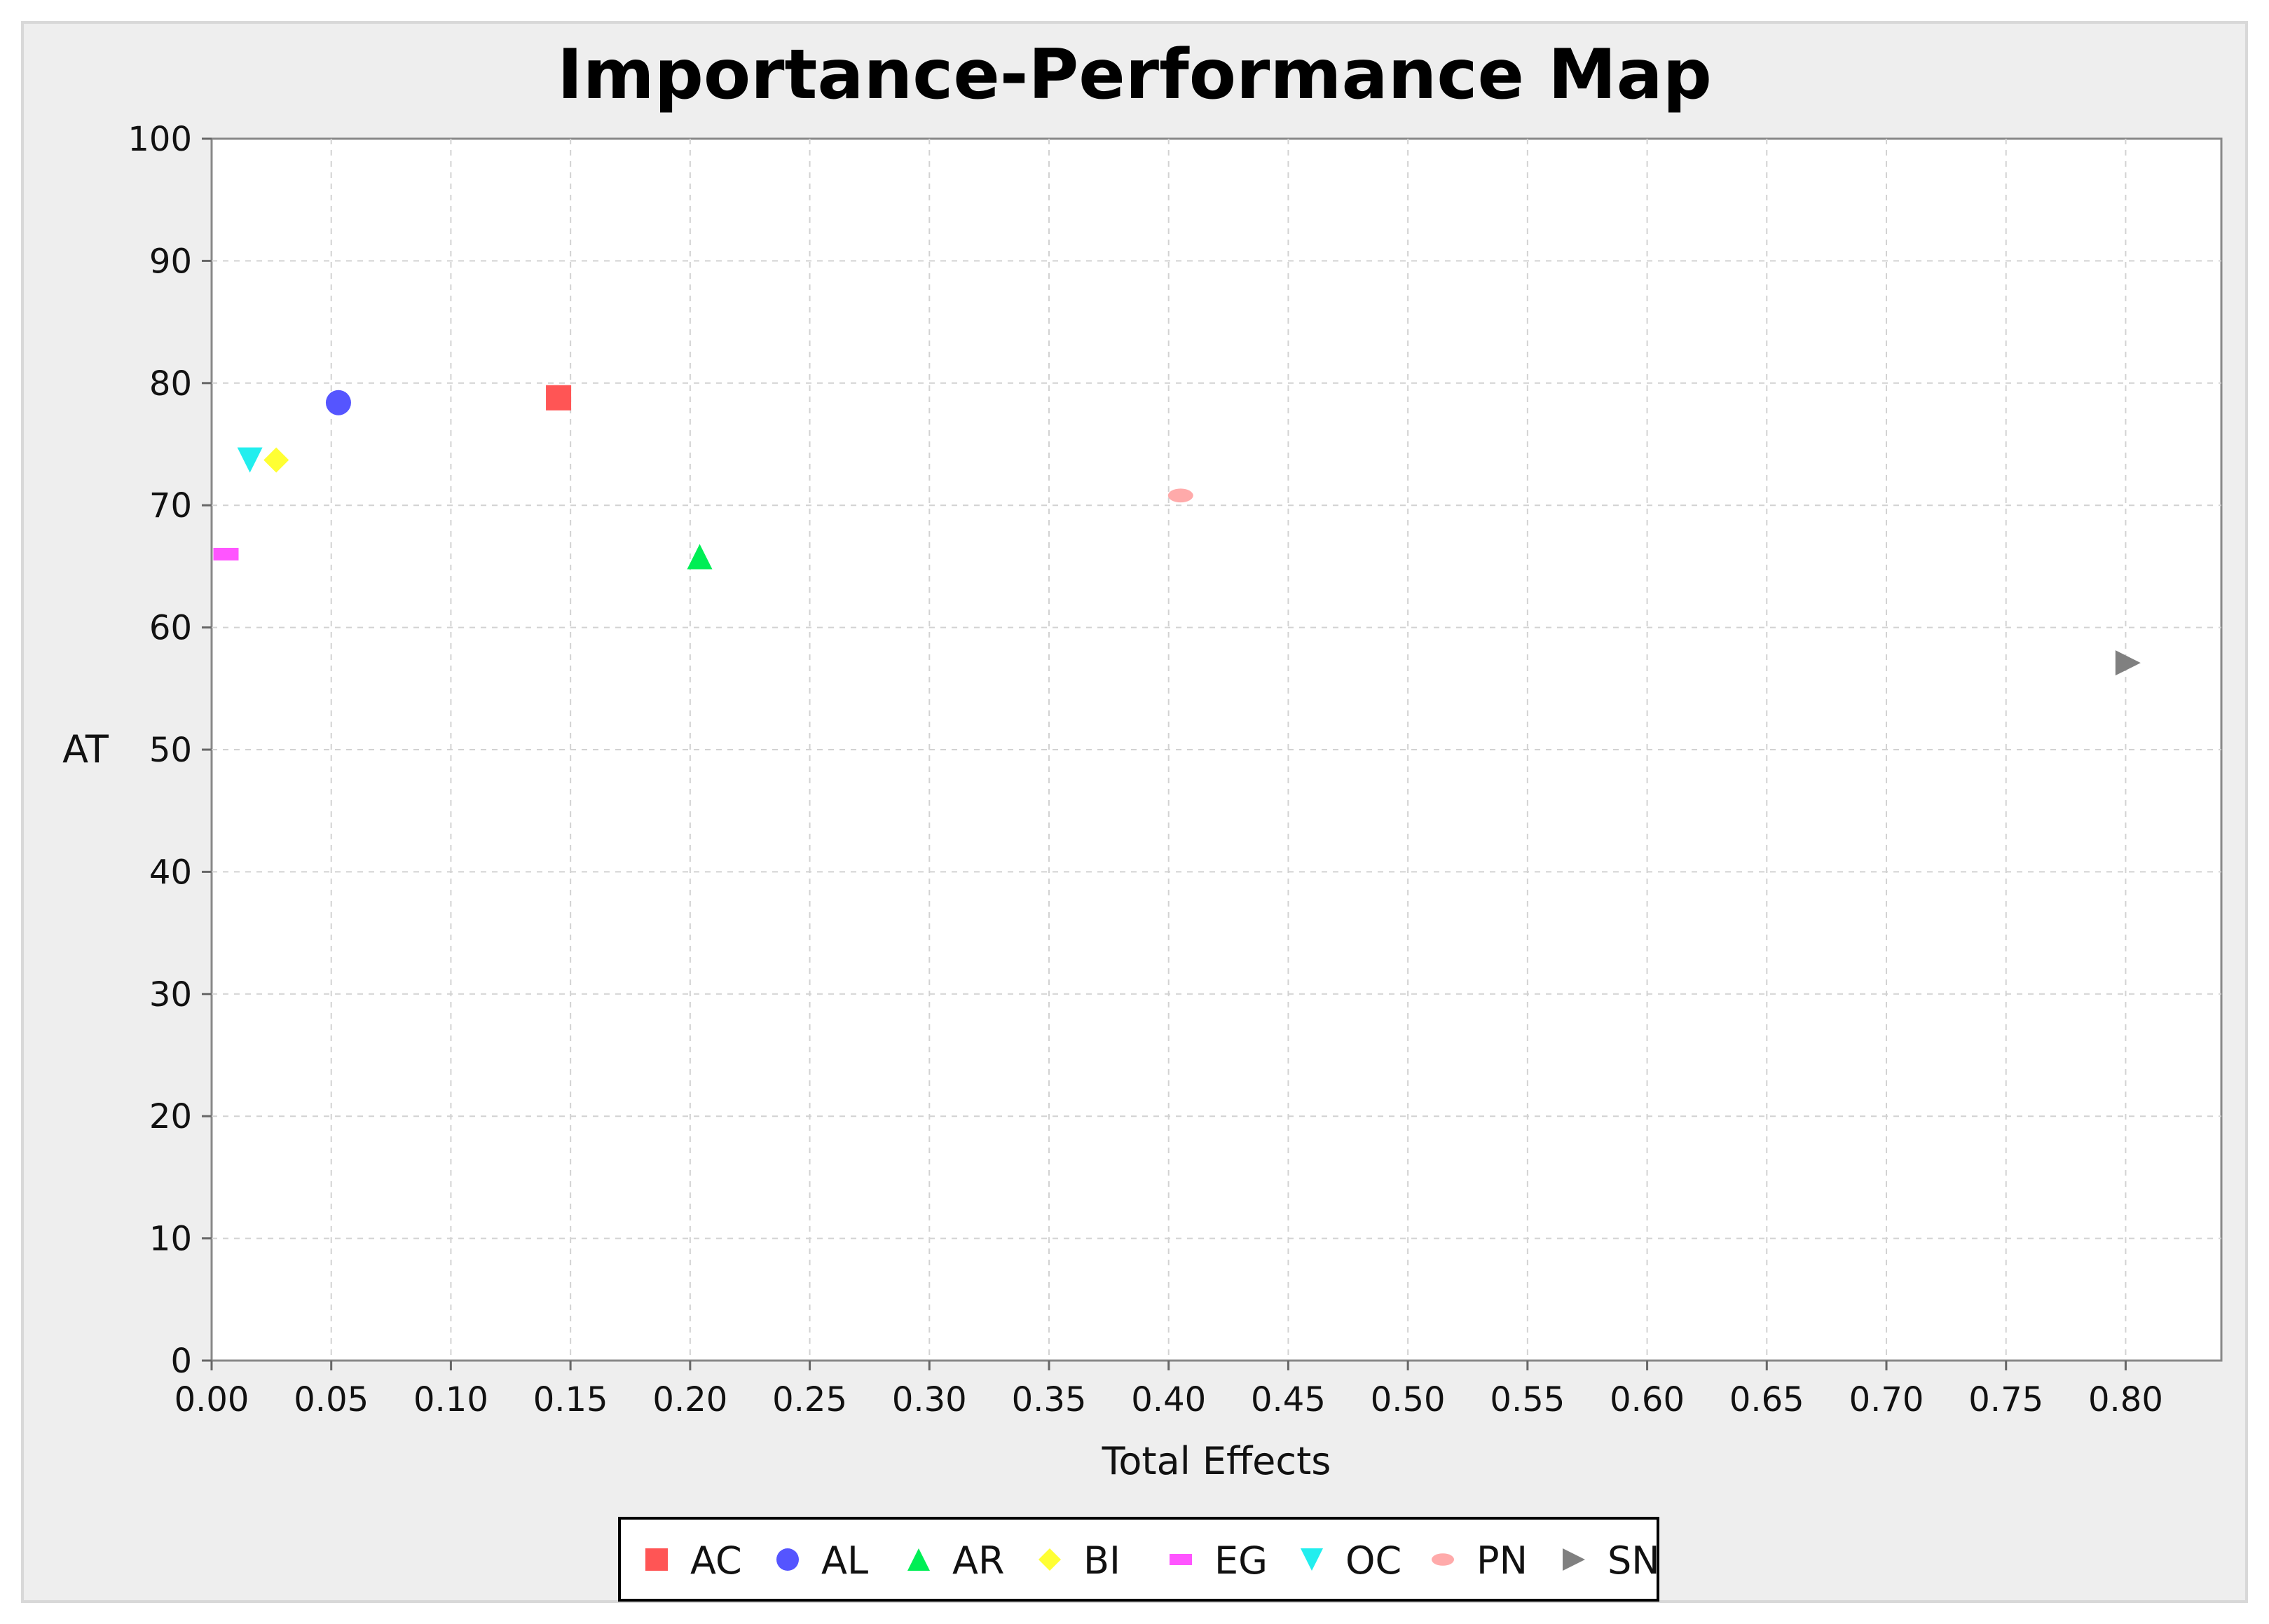  I want to click on y-tick-label: 90, so click(170, 261).